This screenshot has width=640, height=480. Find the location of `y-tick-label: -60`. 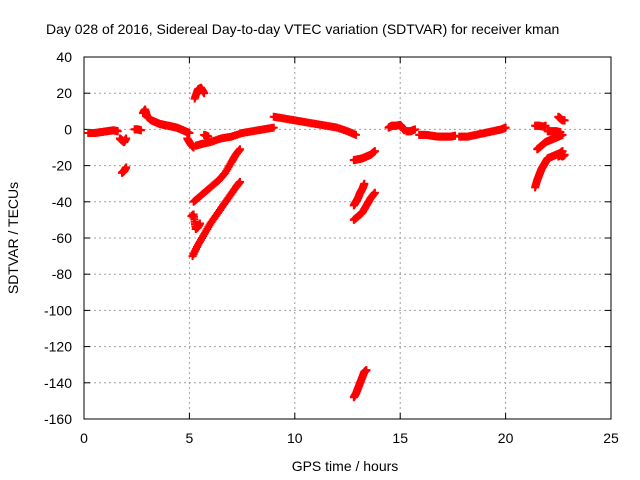

y-tick-label: -60 is located at coordinates (62, 238).